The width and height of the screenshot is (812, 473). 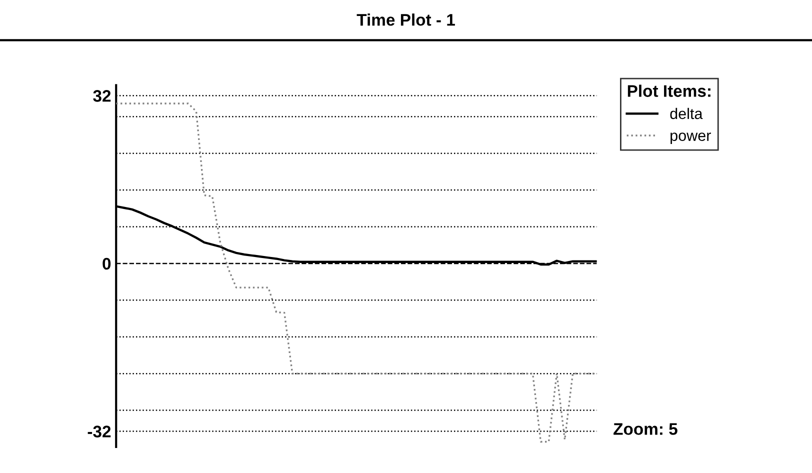 What do you see at coordinates (686, 114) in the screenshot?
I see `legend-label: delta` at bounding box center [686, 114].